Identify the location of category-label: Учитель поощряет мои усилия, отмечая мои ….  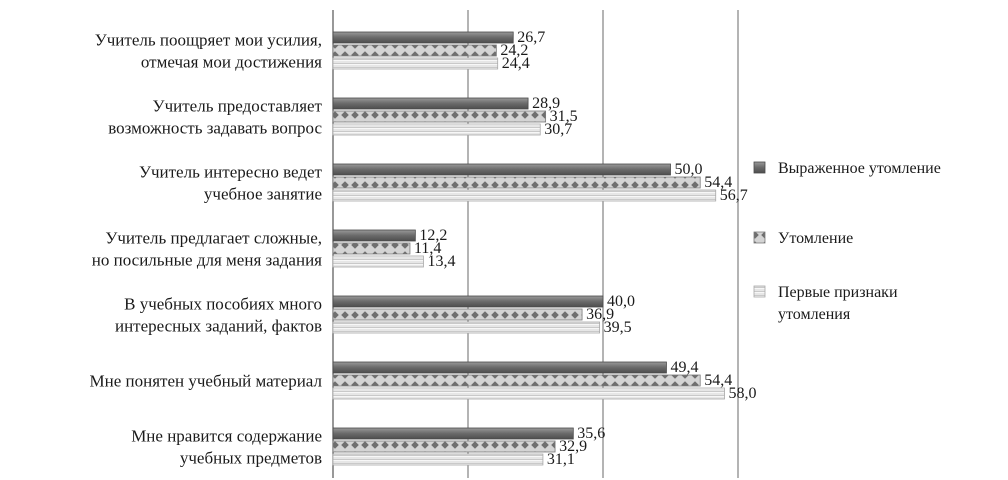
(208, 51).